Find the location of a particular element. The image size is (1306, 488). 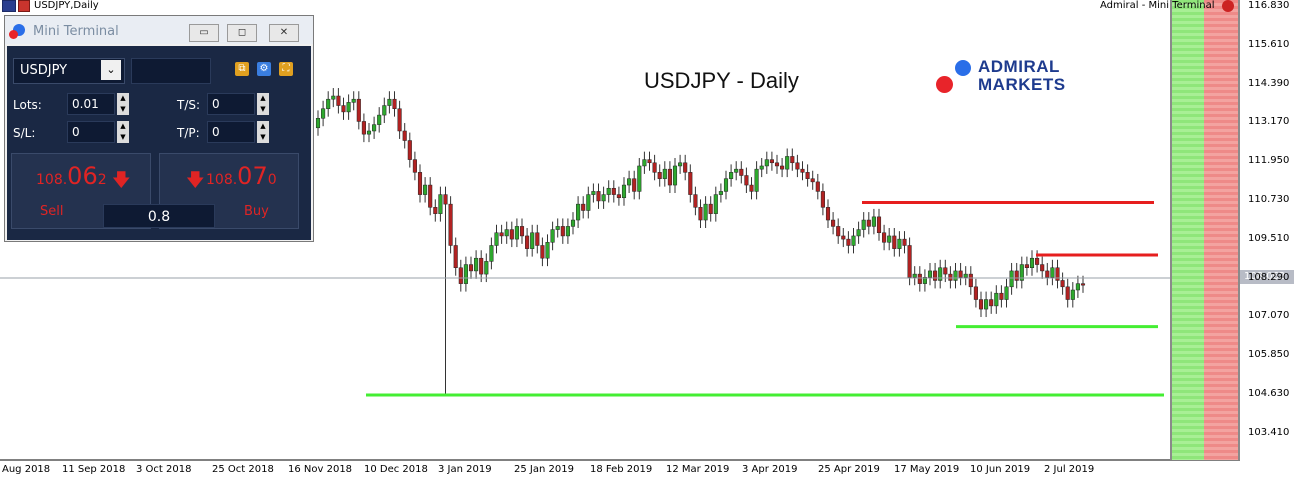

close-button: ✕ is located at coordinates (284, 33).